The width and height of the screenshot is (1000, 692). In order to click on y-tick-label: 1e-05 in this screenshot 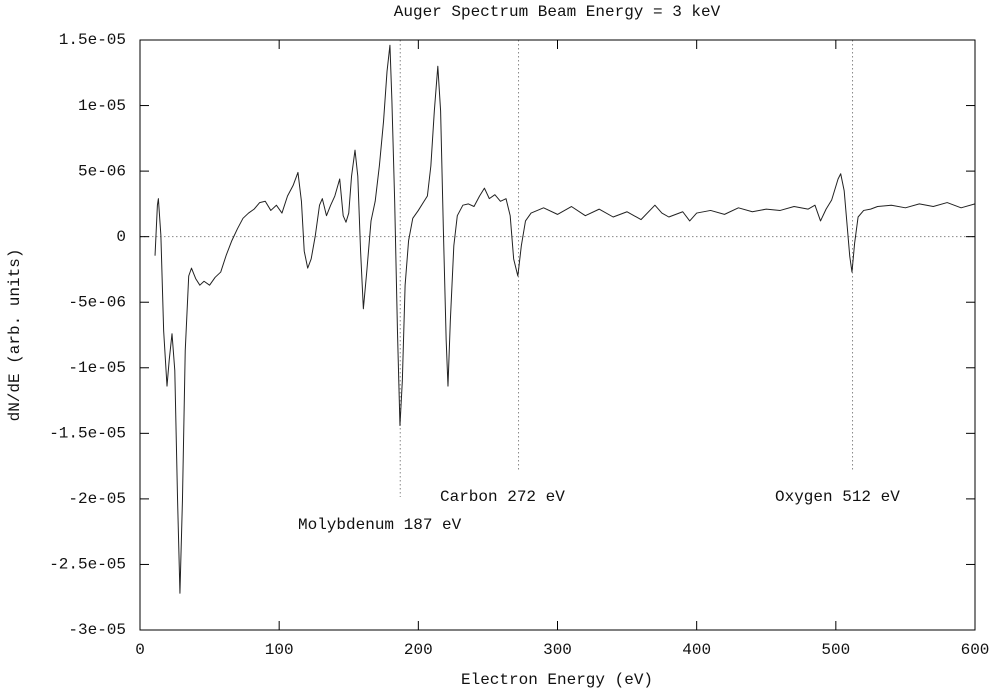, I will do `click(102, 106)`.